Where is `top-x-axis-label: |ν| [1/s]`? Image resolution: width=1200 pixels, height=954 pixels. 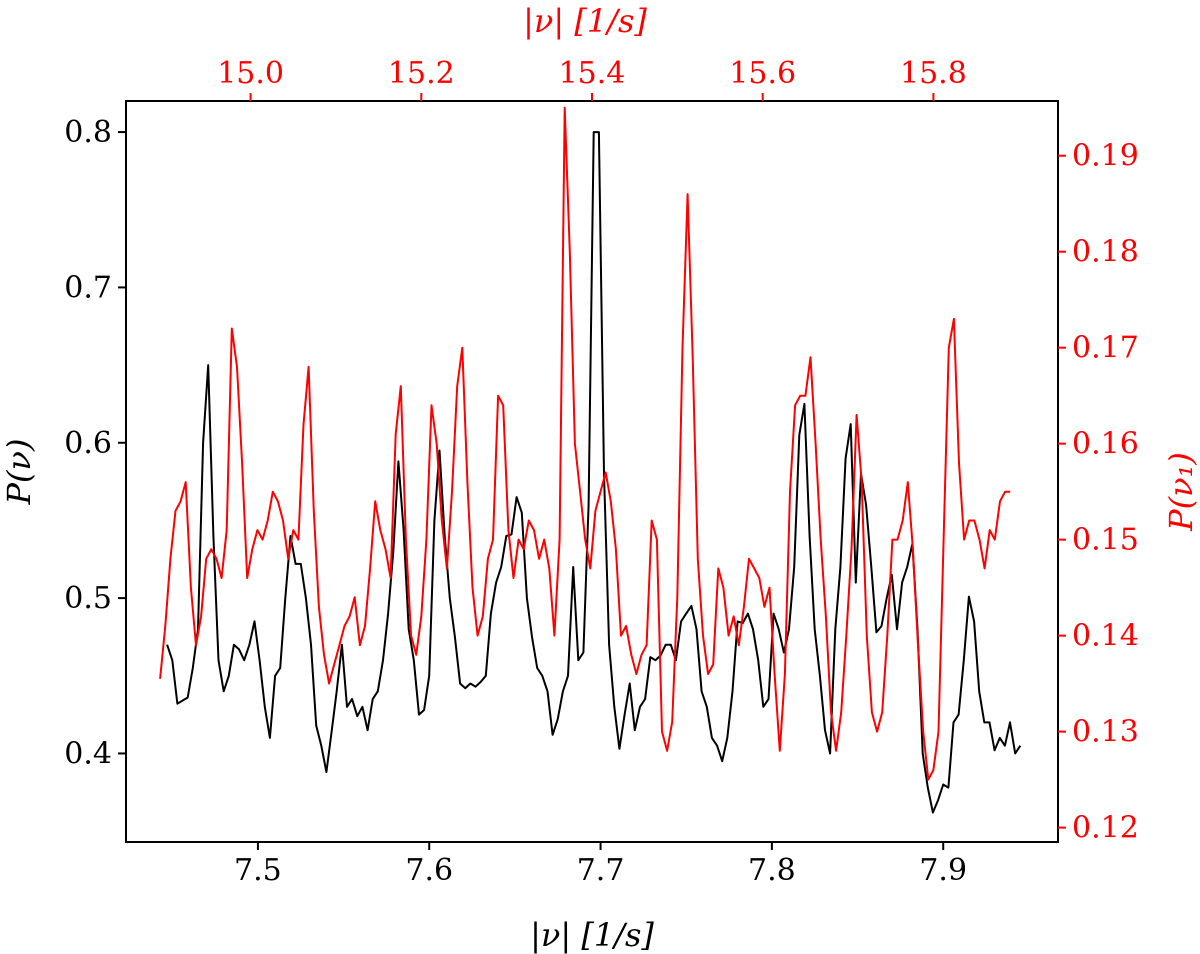
top-x-axis-label: |ν| [1/s] is located at coordinates (585, 21).